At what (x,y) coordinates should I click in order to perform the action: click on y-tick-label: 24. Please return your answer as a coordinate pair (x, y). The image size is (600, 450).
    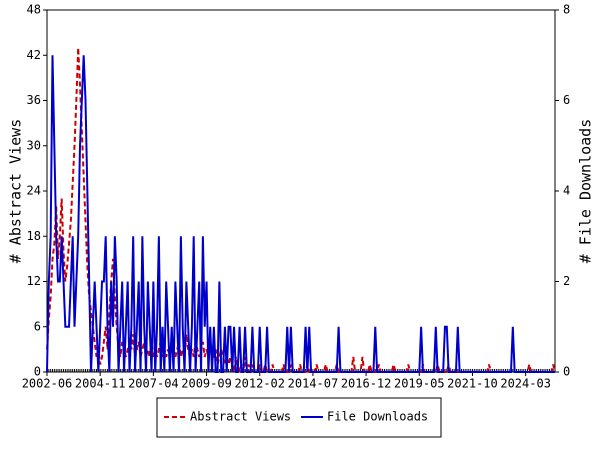
    Looking at the image, I should click on (34, 191).